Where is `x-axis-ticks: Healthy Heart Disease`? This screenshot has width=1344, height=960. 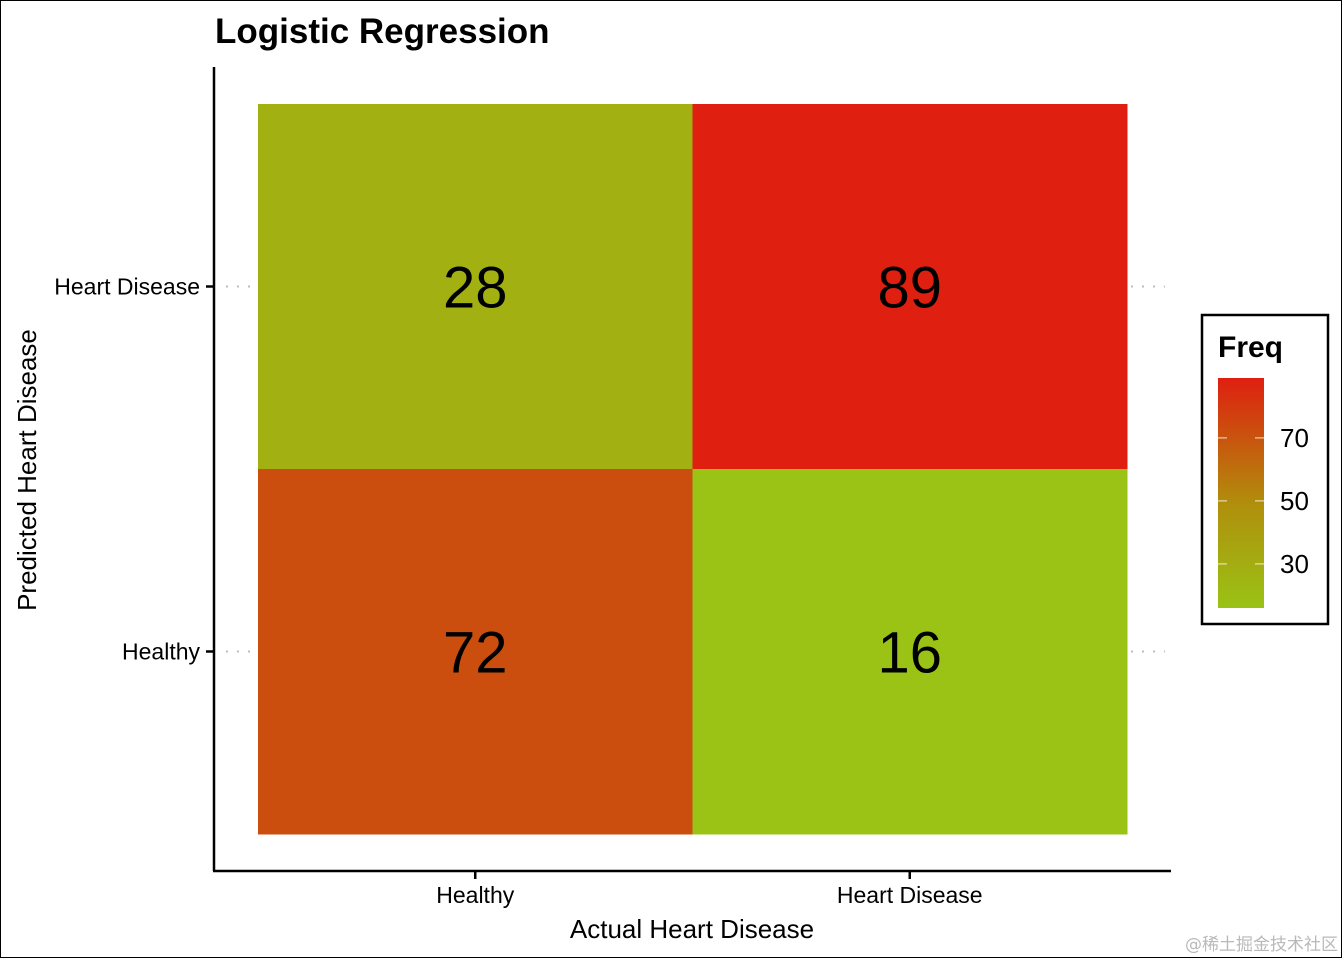 x-axis-ticks: Healthy Heart Disease is located at coordinates (709, 889).